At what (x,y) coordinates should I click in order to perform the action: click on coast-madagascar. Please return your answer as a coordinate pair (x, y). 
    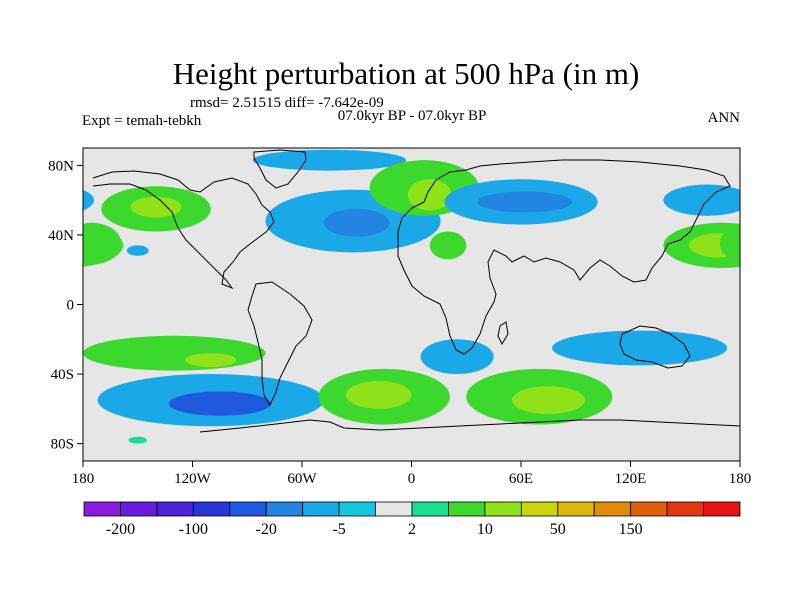
    Looking at the image, I should click on (503, 333).